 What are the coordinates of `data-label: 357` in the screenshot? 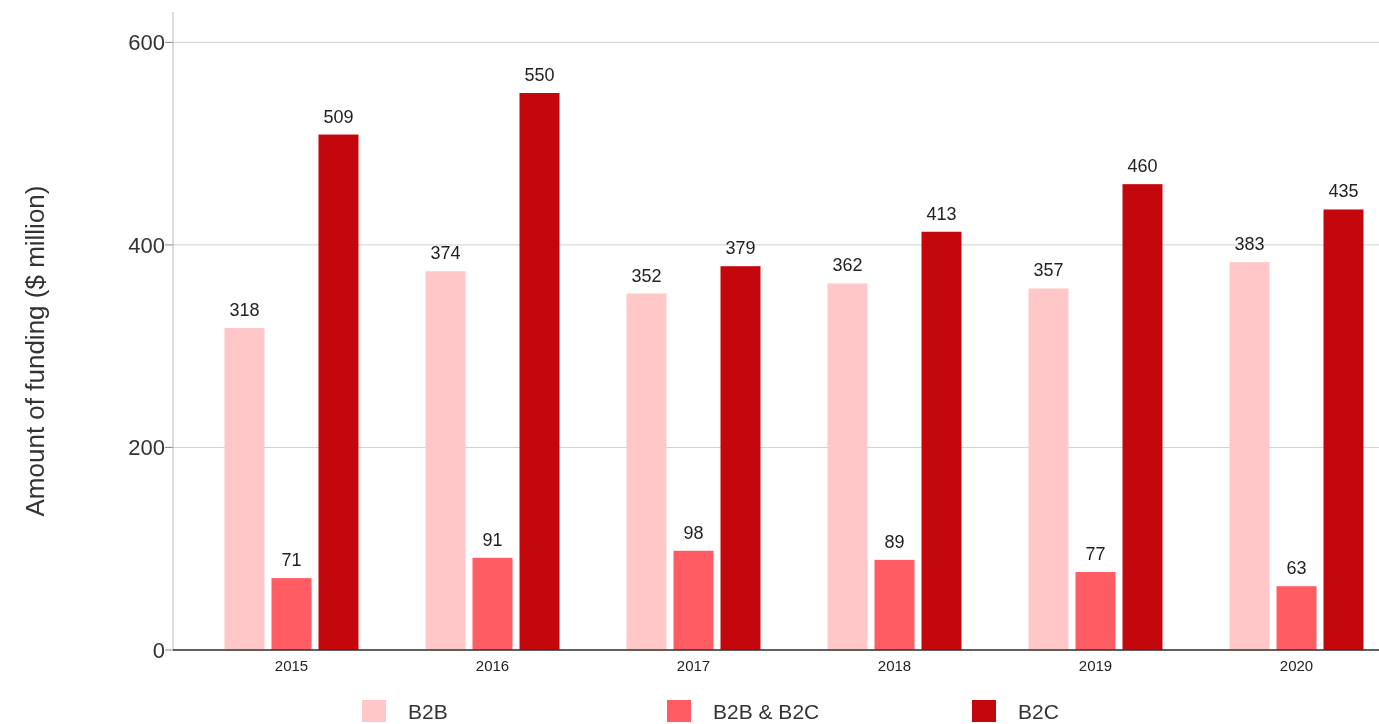 It's located at (1048, 270).